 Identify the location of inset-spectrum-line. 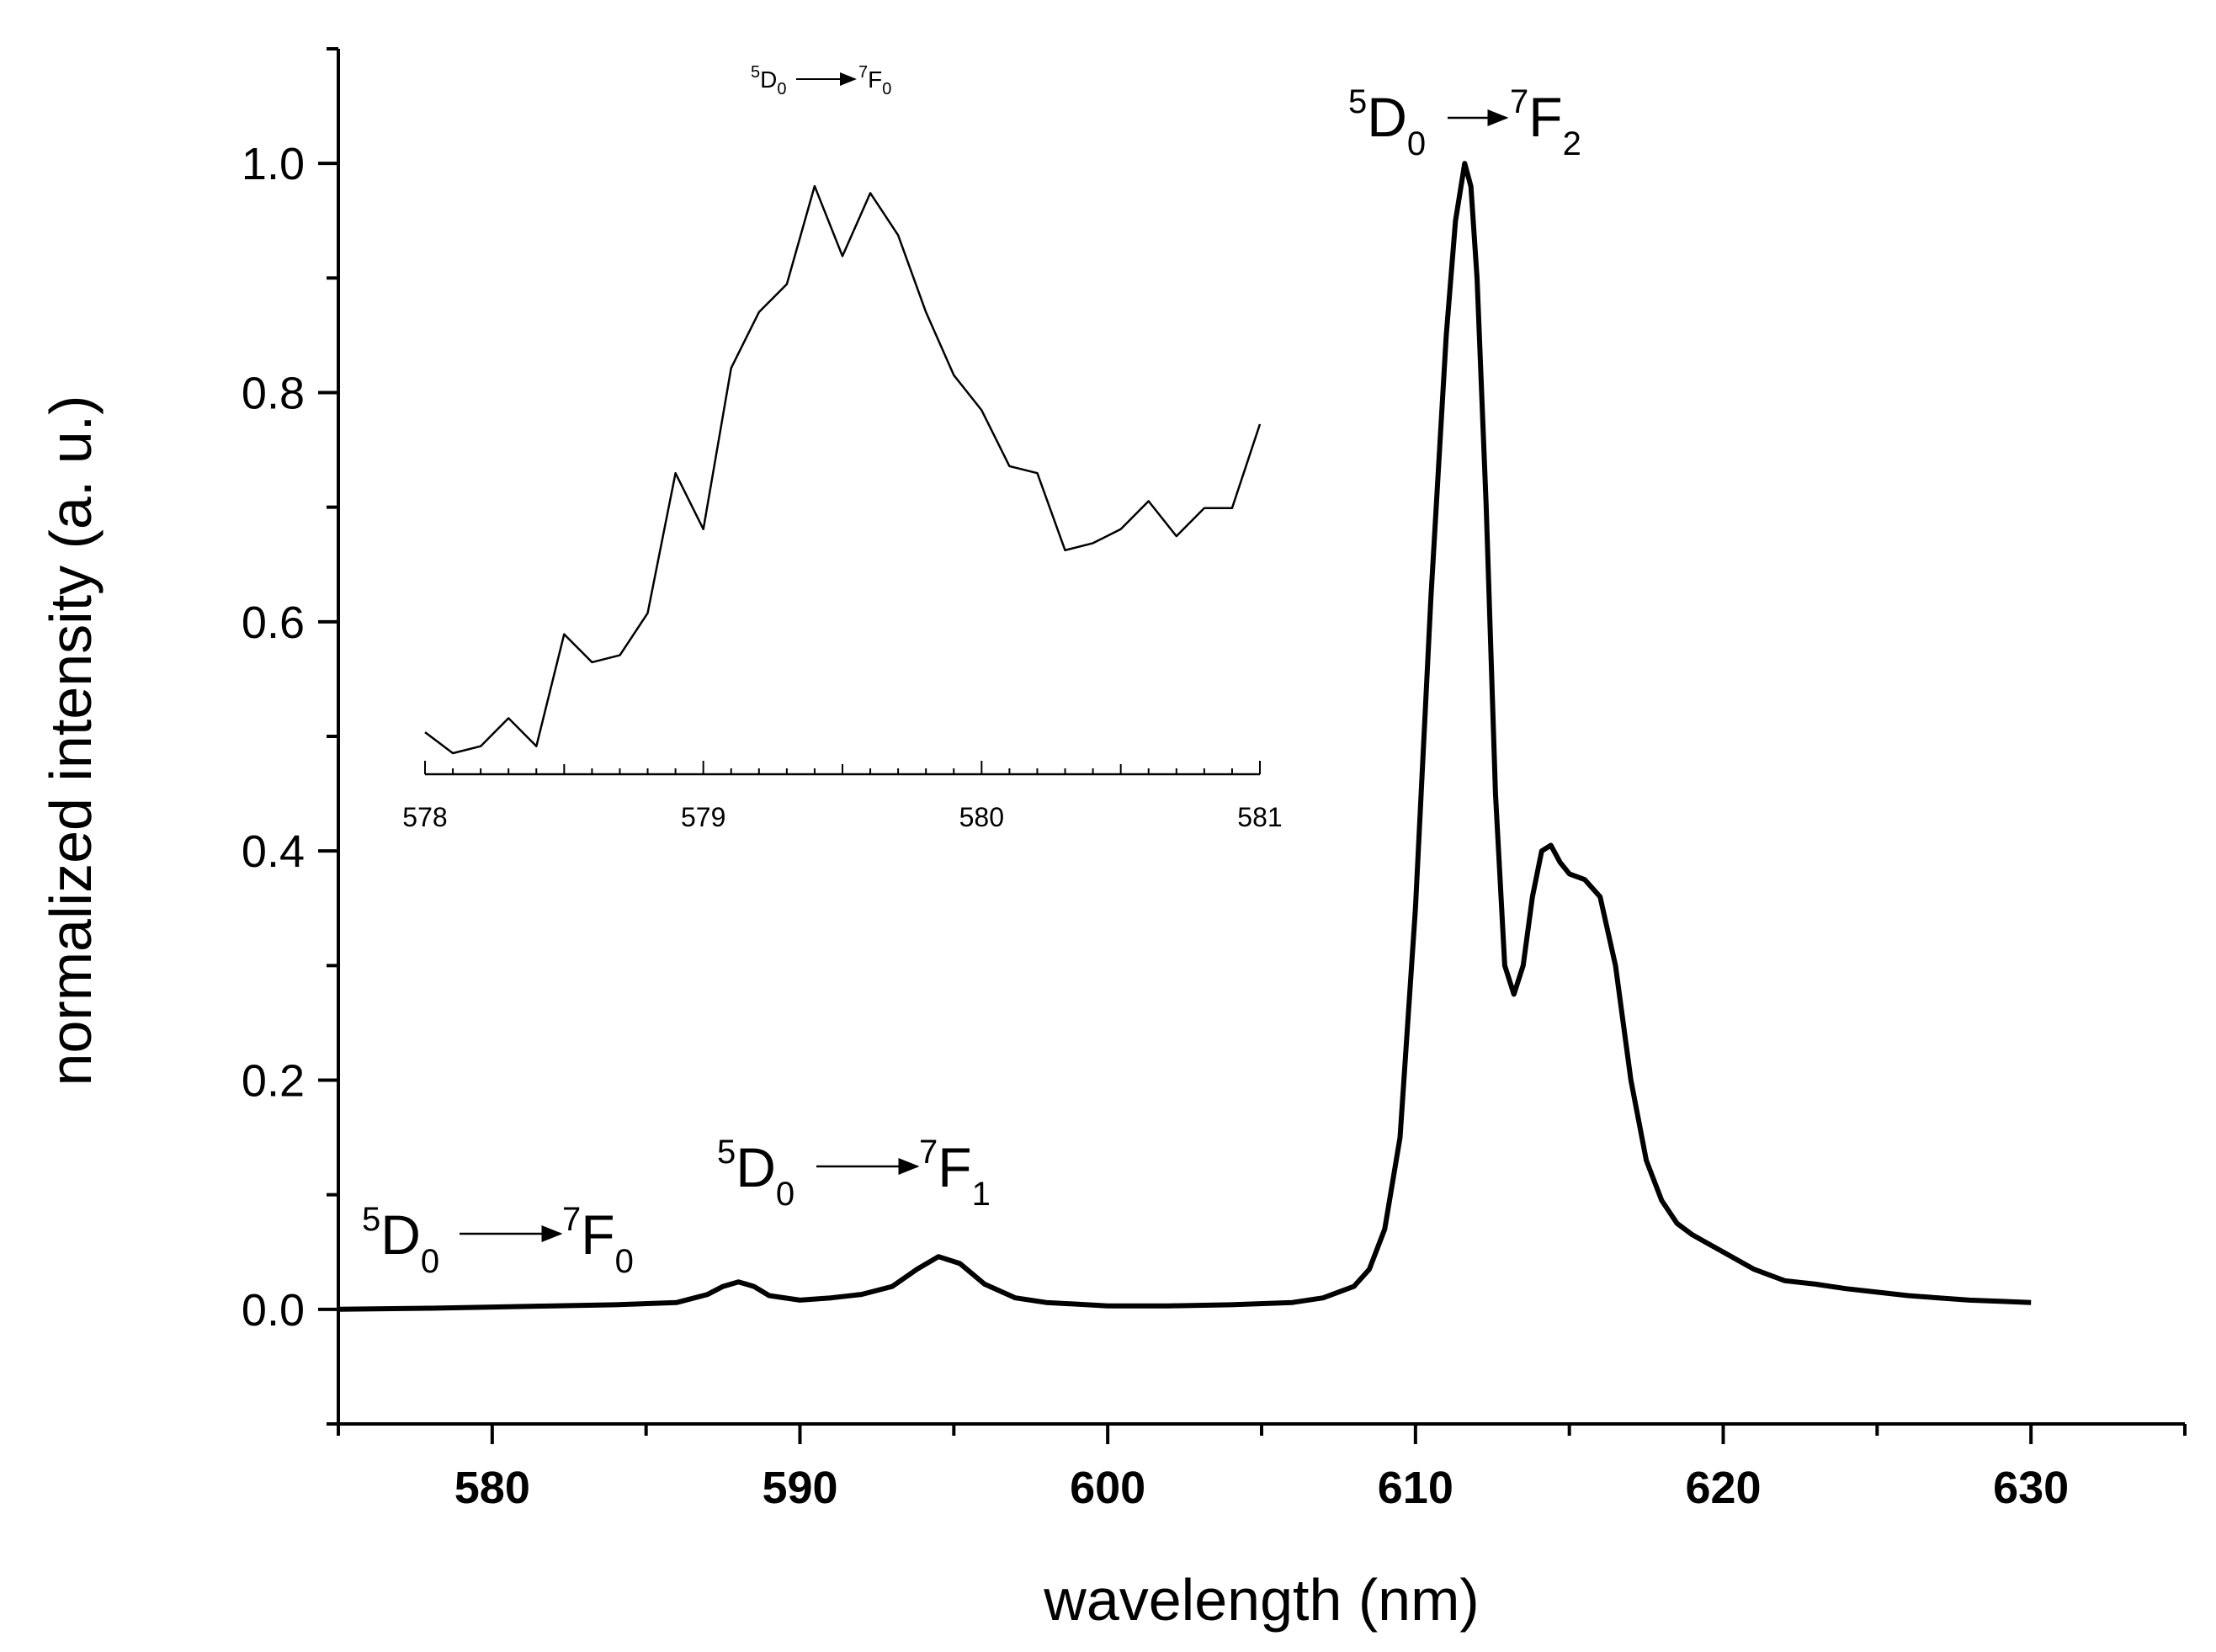
(843, 469).